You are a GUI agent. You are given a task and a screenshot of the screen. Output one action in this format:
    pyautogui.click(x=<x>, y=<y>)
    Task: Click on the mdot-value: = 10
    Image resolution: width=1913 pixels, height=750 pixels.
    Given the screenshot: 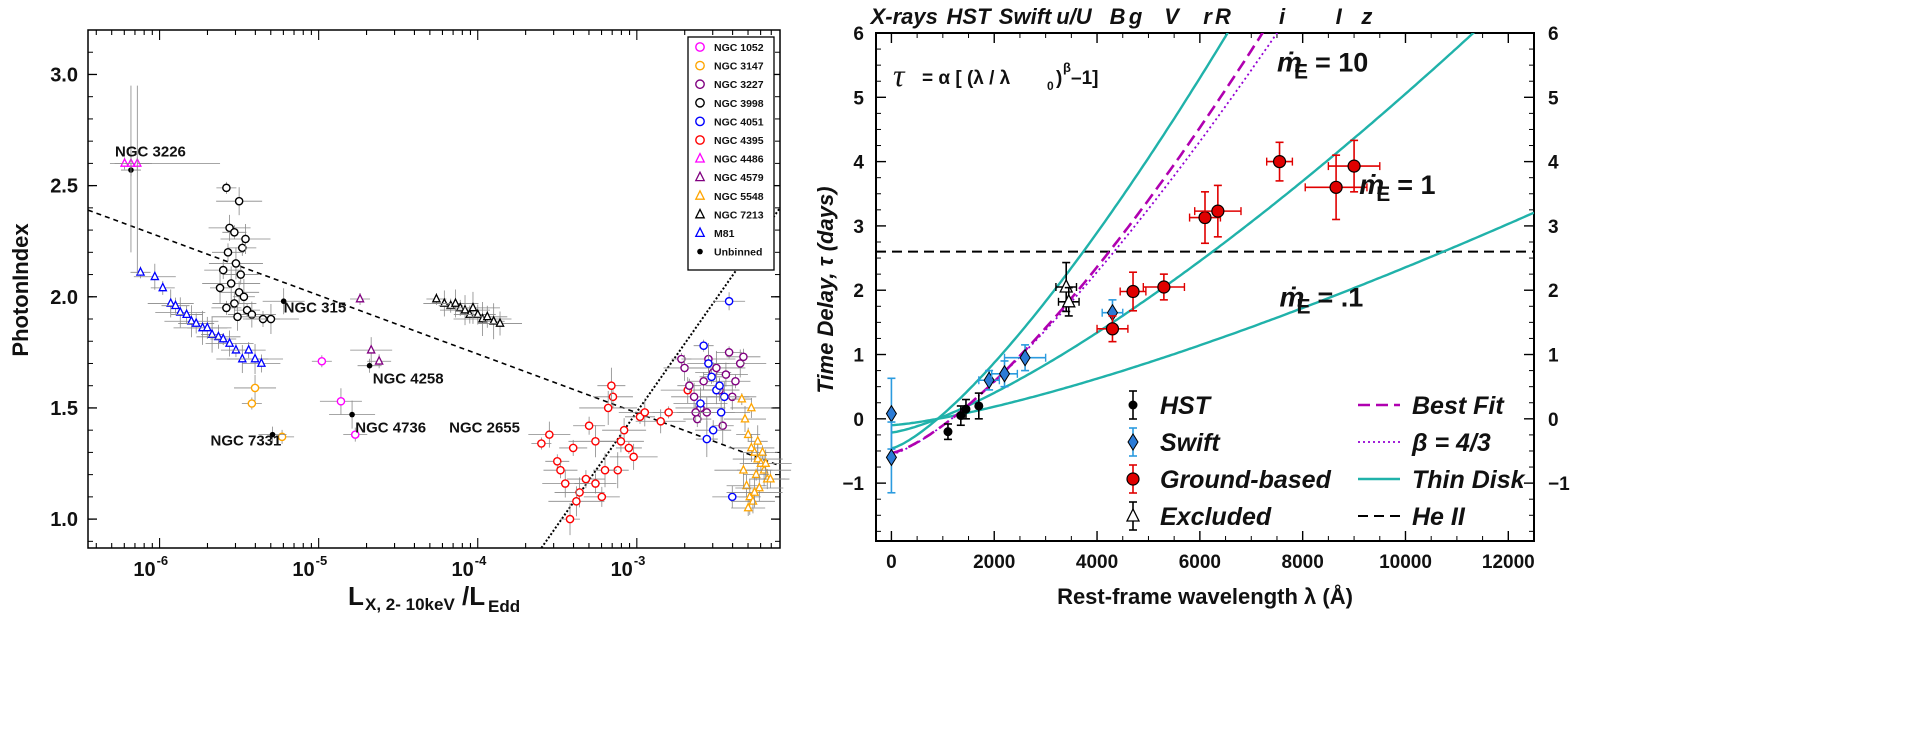 What is the action you would take?
    pyautogui.click(x=1341, y=63)
    